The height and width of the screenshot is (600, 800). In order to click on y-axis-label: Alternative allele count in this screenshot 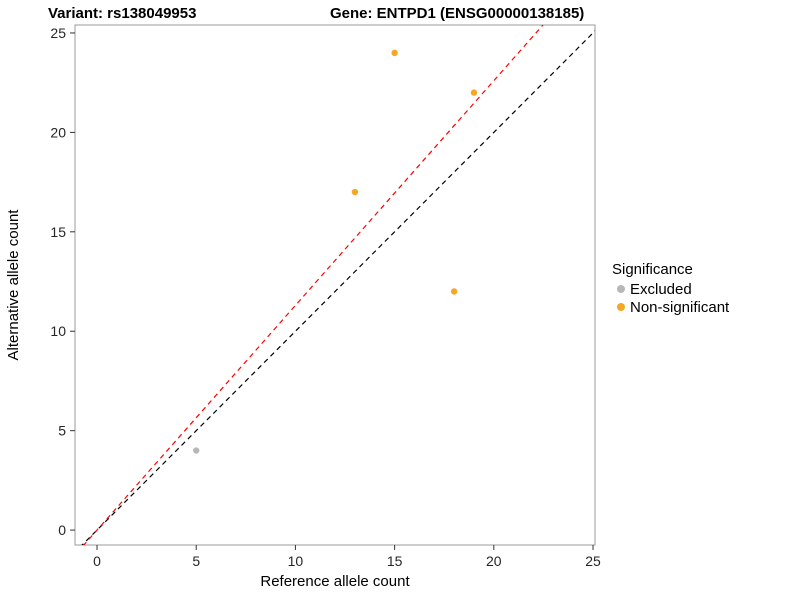, I will do `click(13, 285)`.